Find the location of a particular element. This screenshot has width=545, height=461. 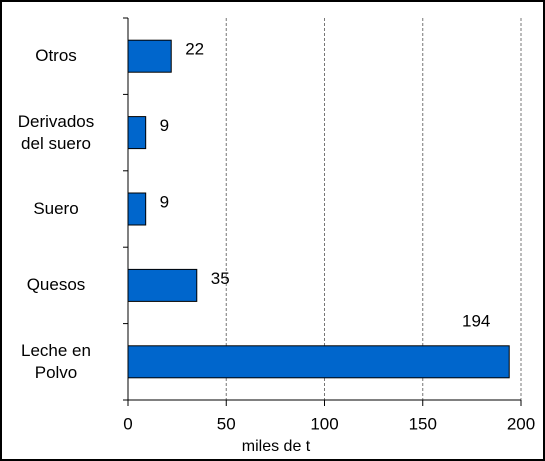

value-label: 194 is located at coordinates (476, 320).